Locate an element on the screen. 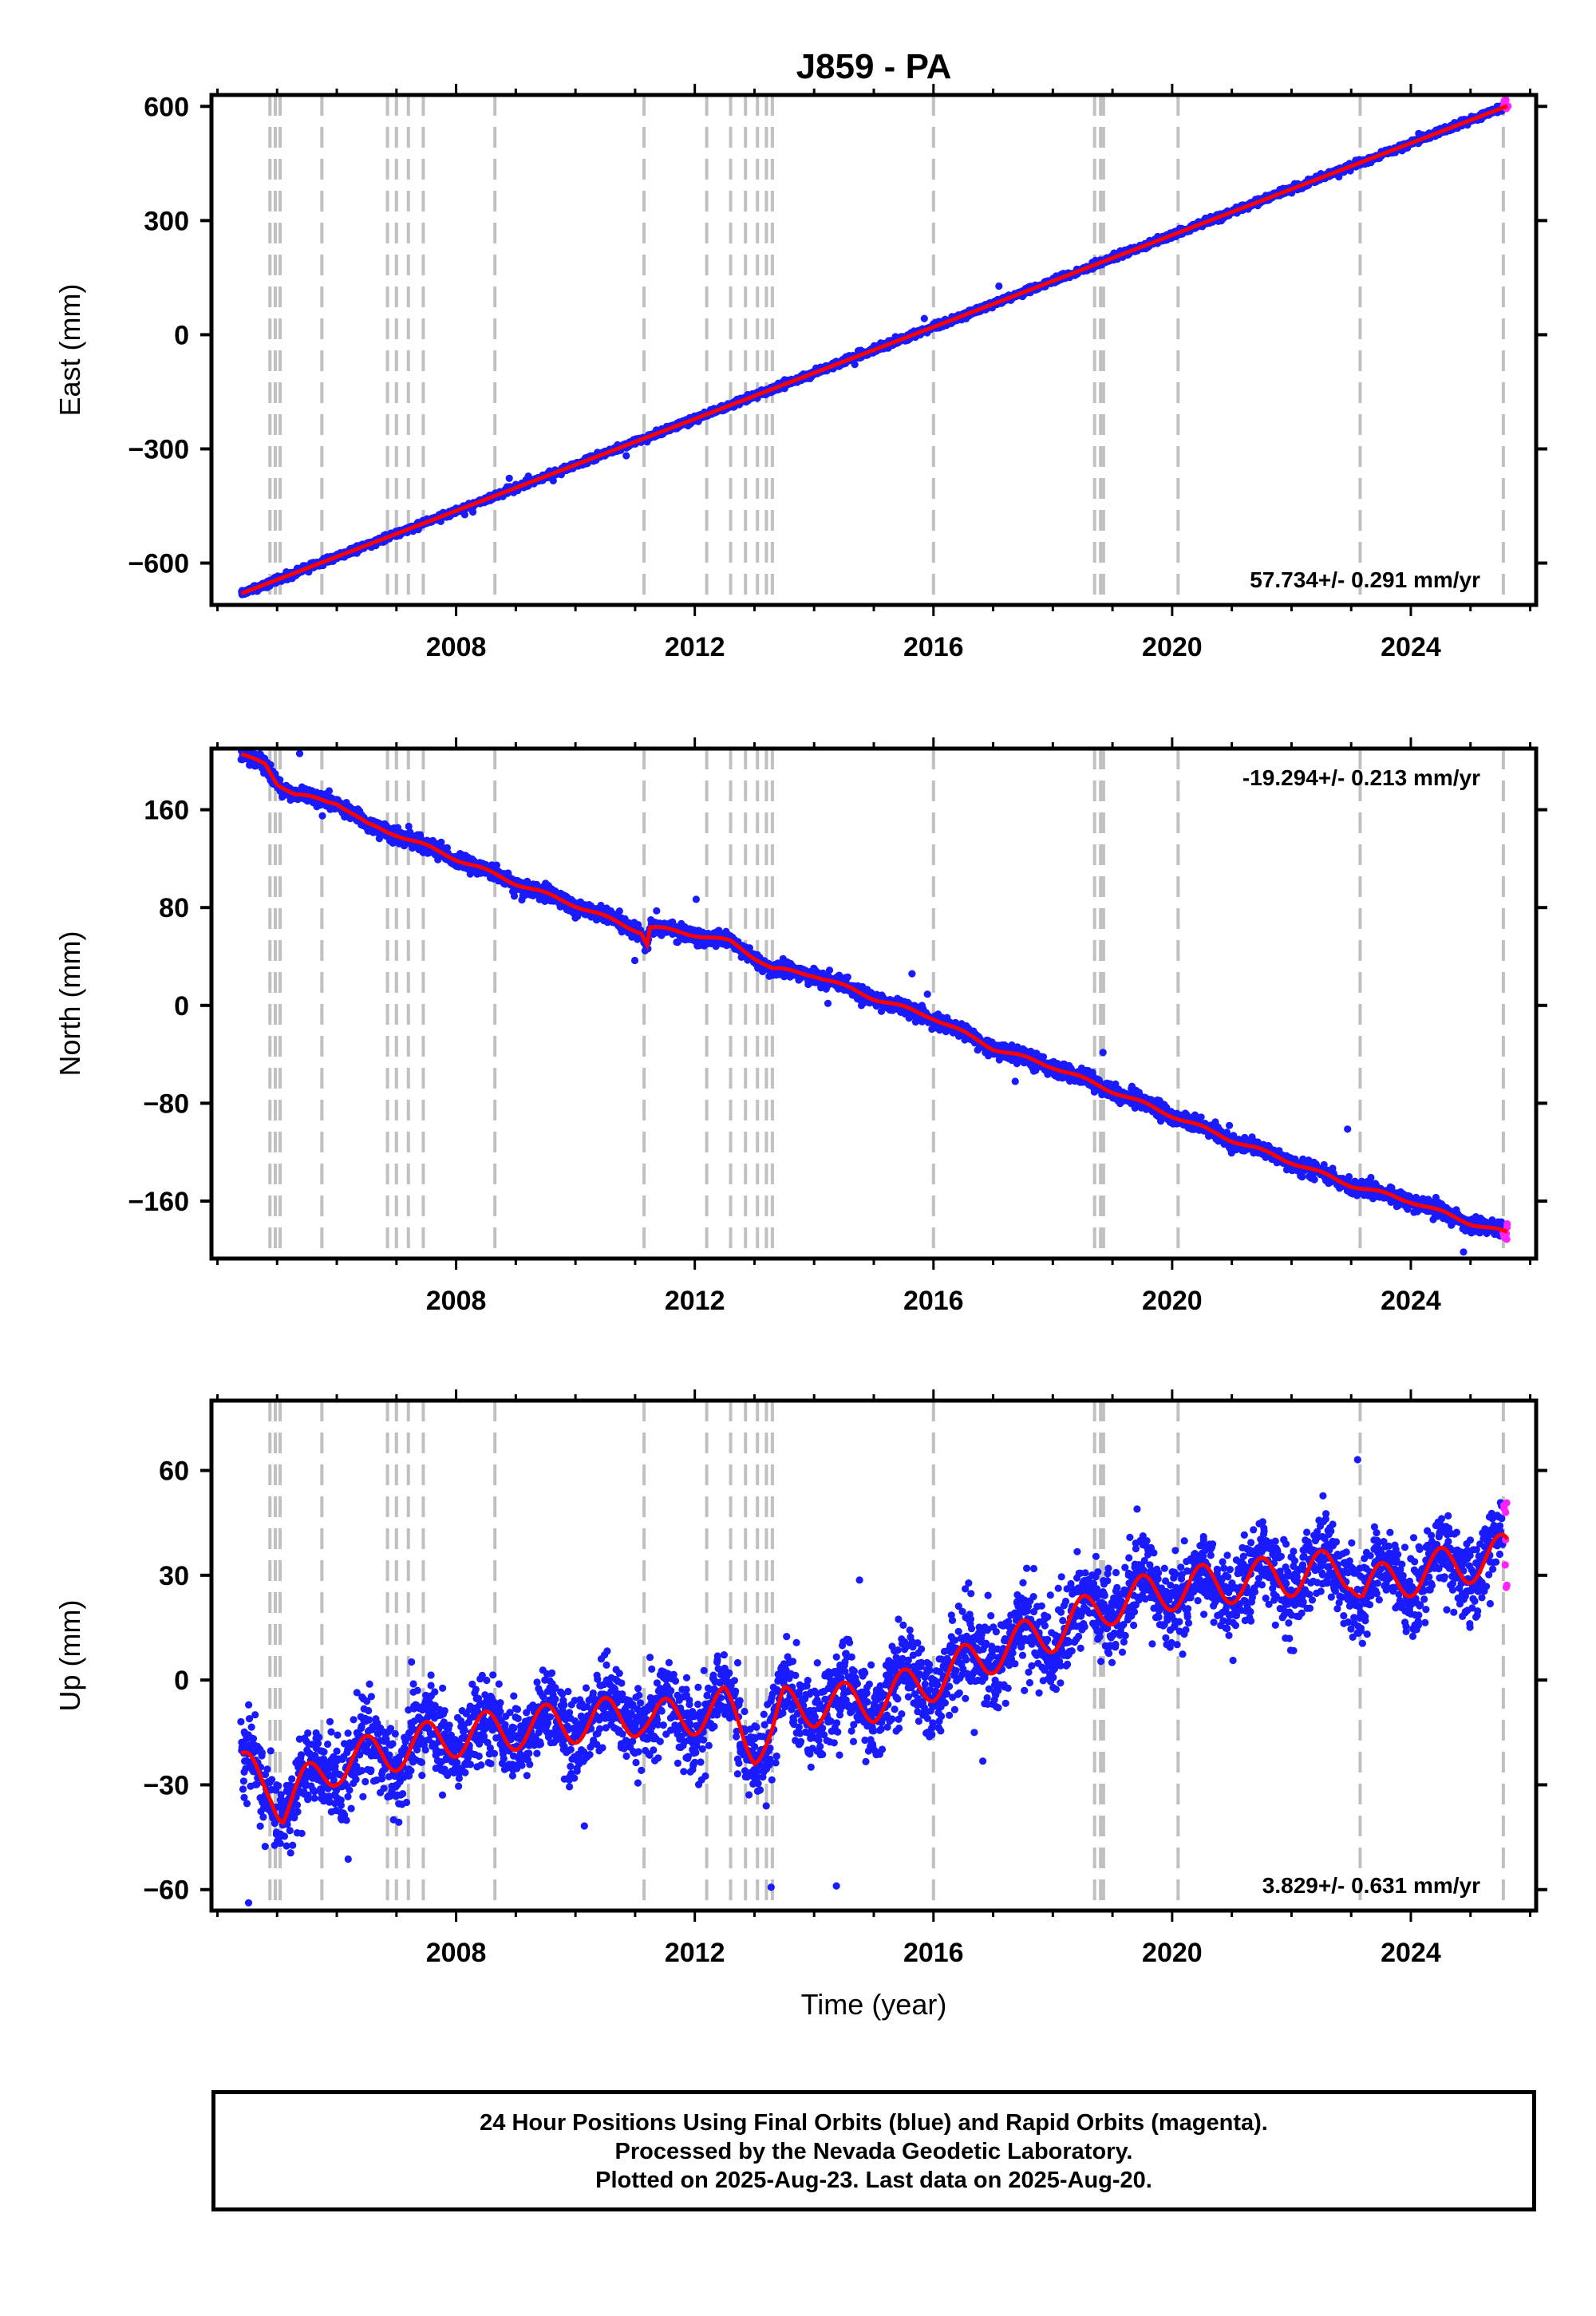 This screenshot has height=2316, width=1596. x-tick-label: 2008 is located at coordinates (456, 647).